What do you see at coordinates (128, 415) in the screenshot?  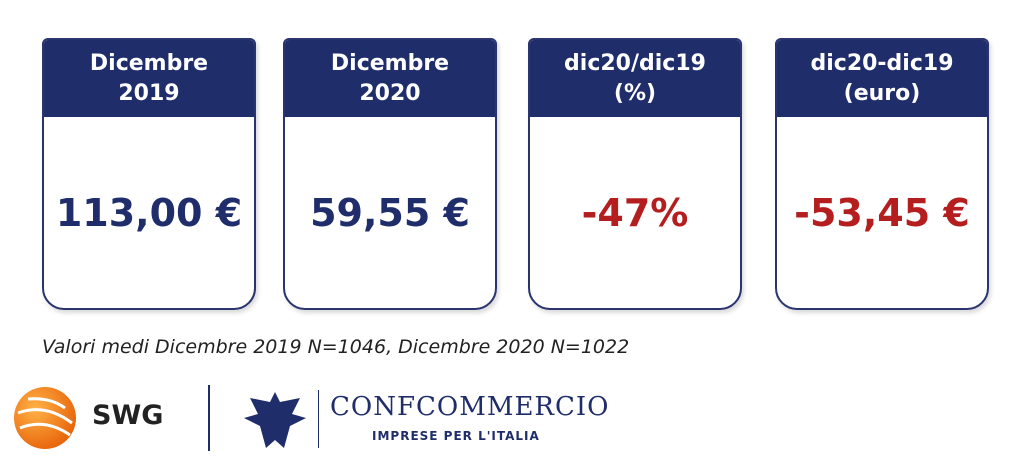 I see `swg-logo: SWG` at bounding box center [128, 415].